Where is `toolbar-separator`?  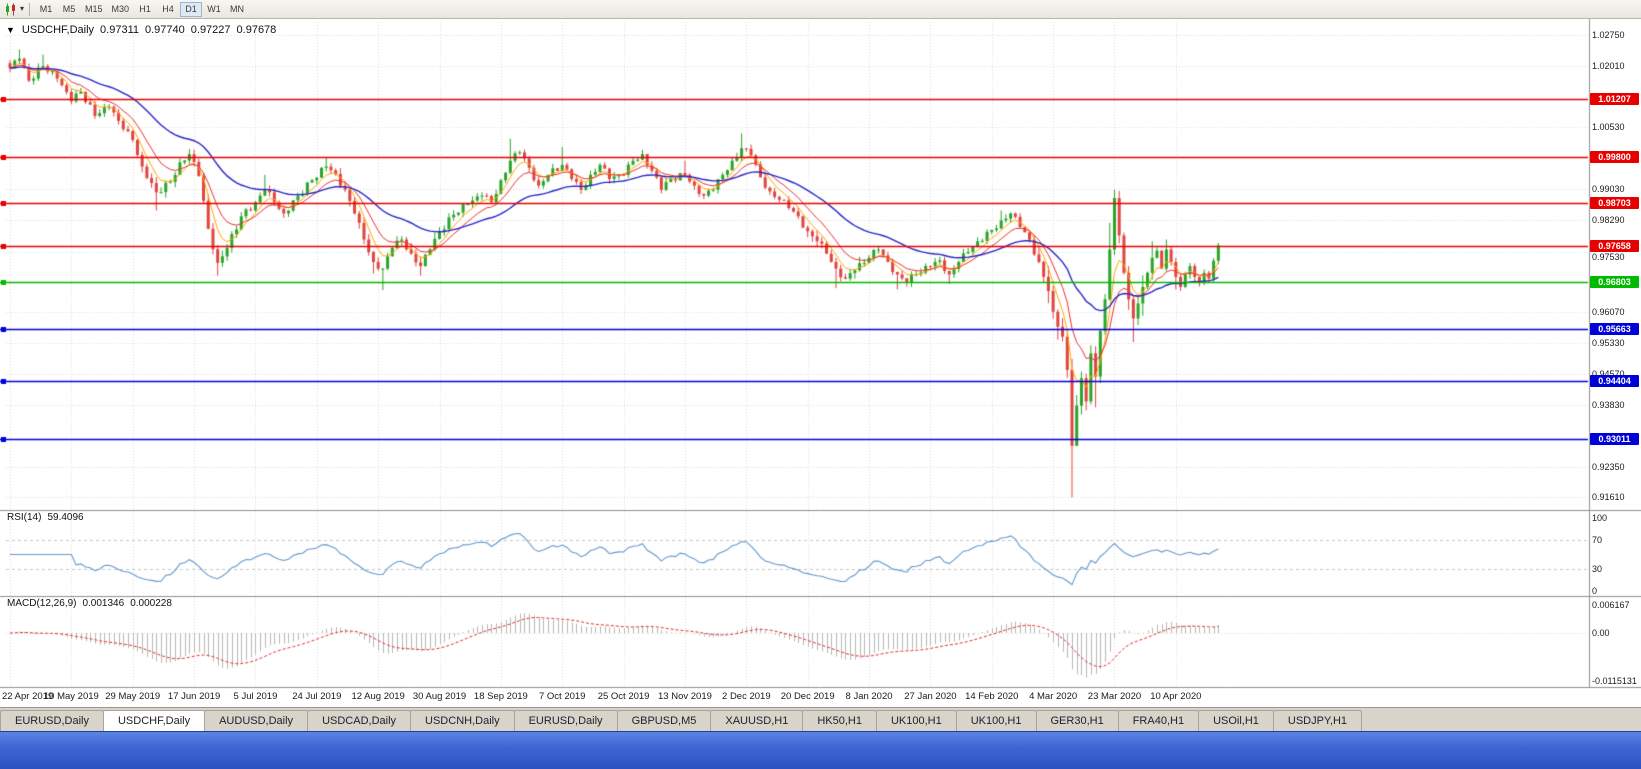 toolbar-separator is located at coordinates (30, 9).